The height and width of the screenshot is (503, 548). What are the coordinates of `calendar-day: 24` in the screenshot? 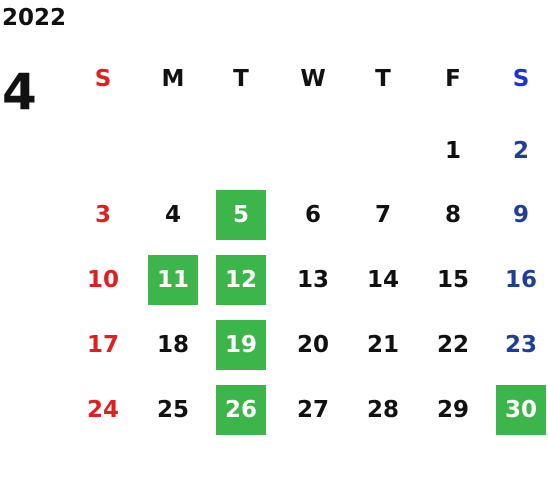 It's located at (102, 410).